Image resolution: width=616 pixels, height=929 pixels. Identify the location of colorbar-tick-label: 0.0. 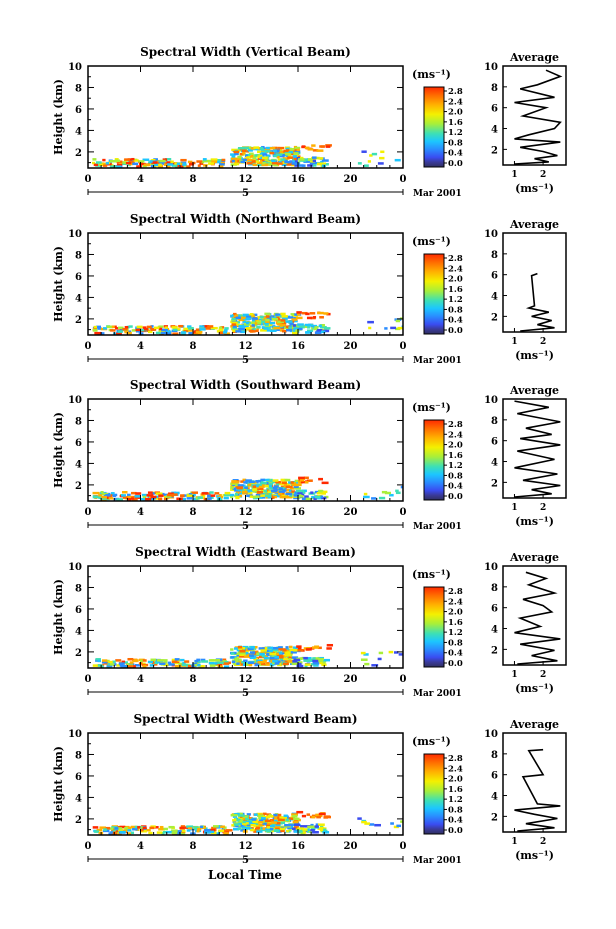
(455, 497).